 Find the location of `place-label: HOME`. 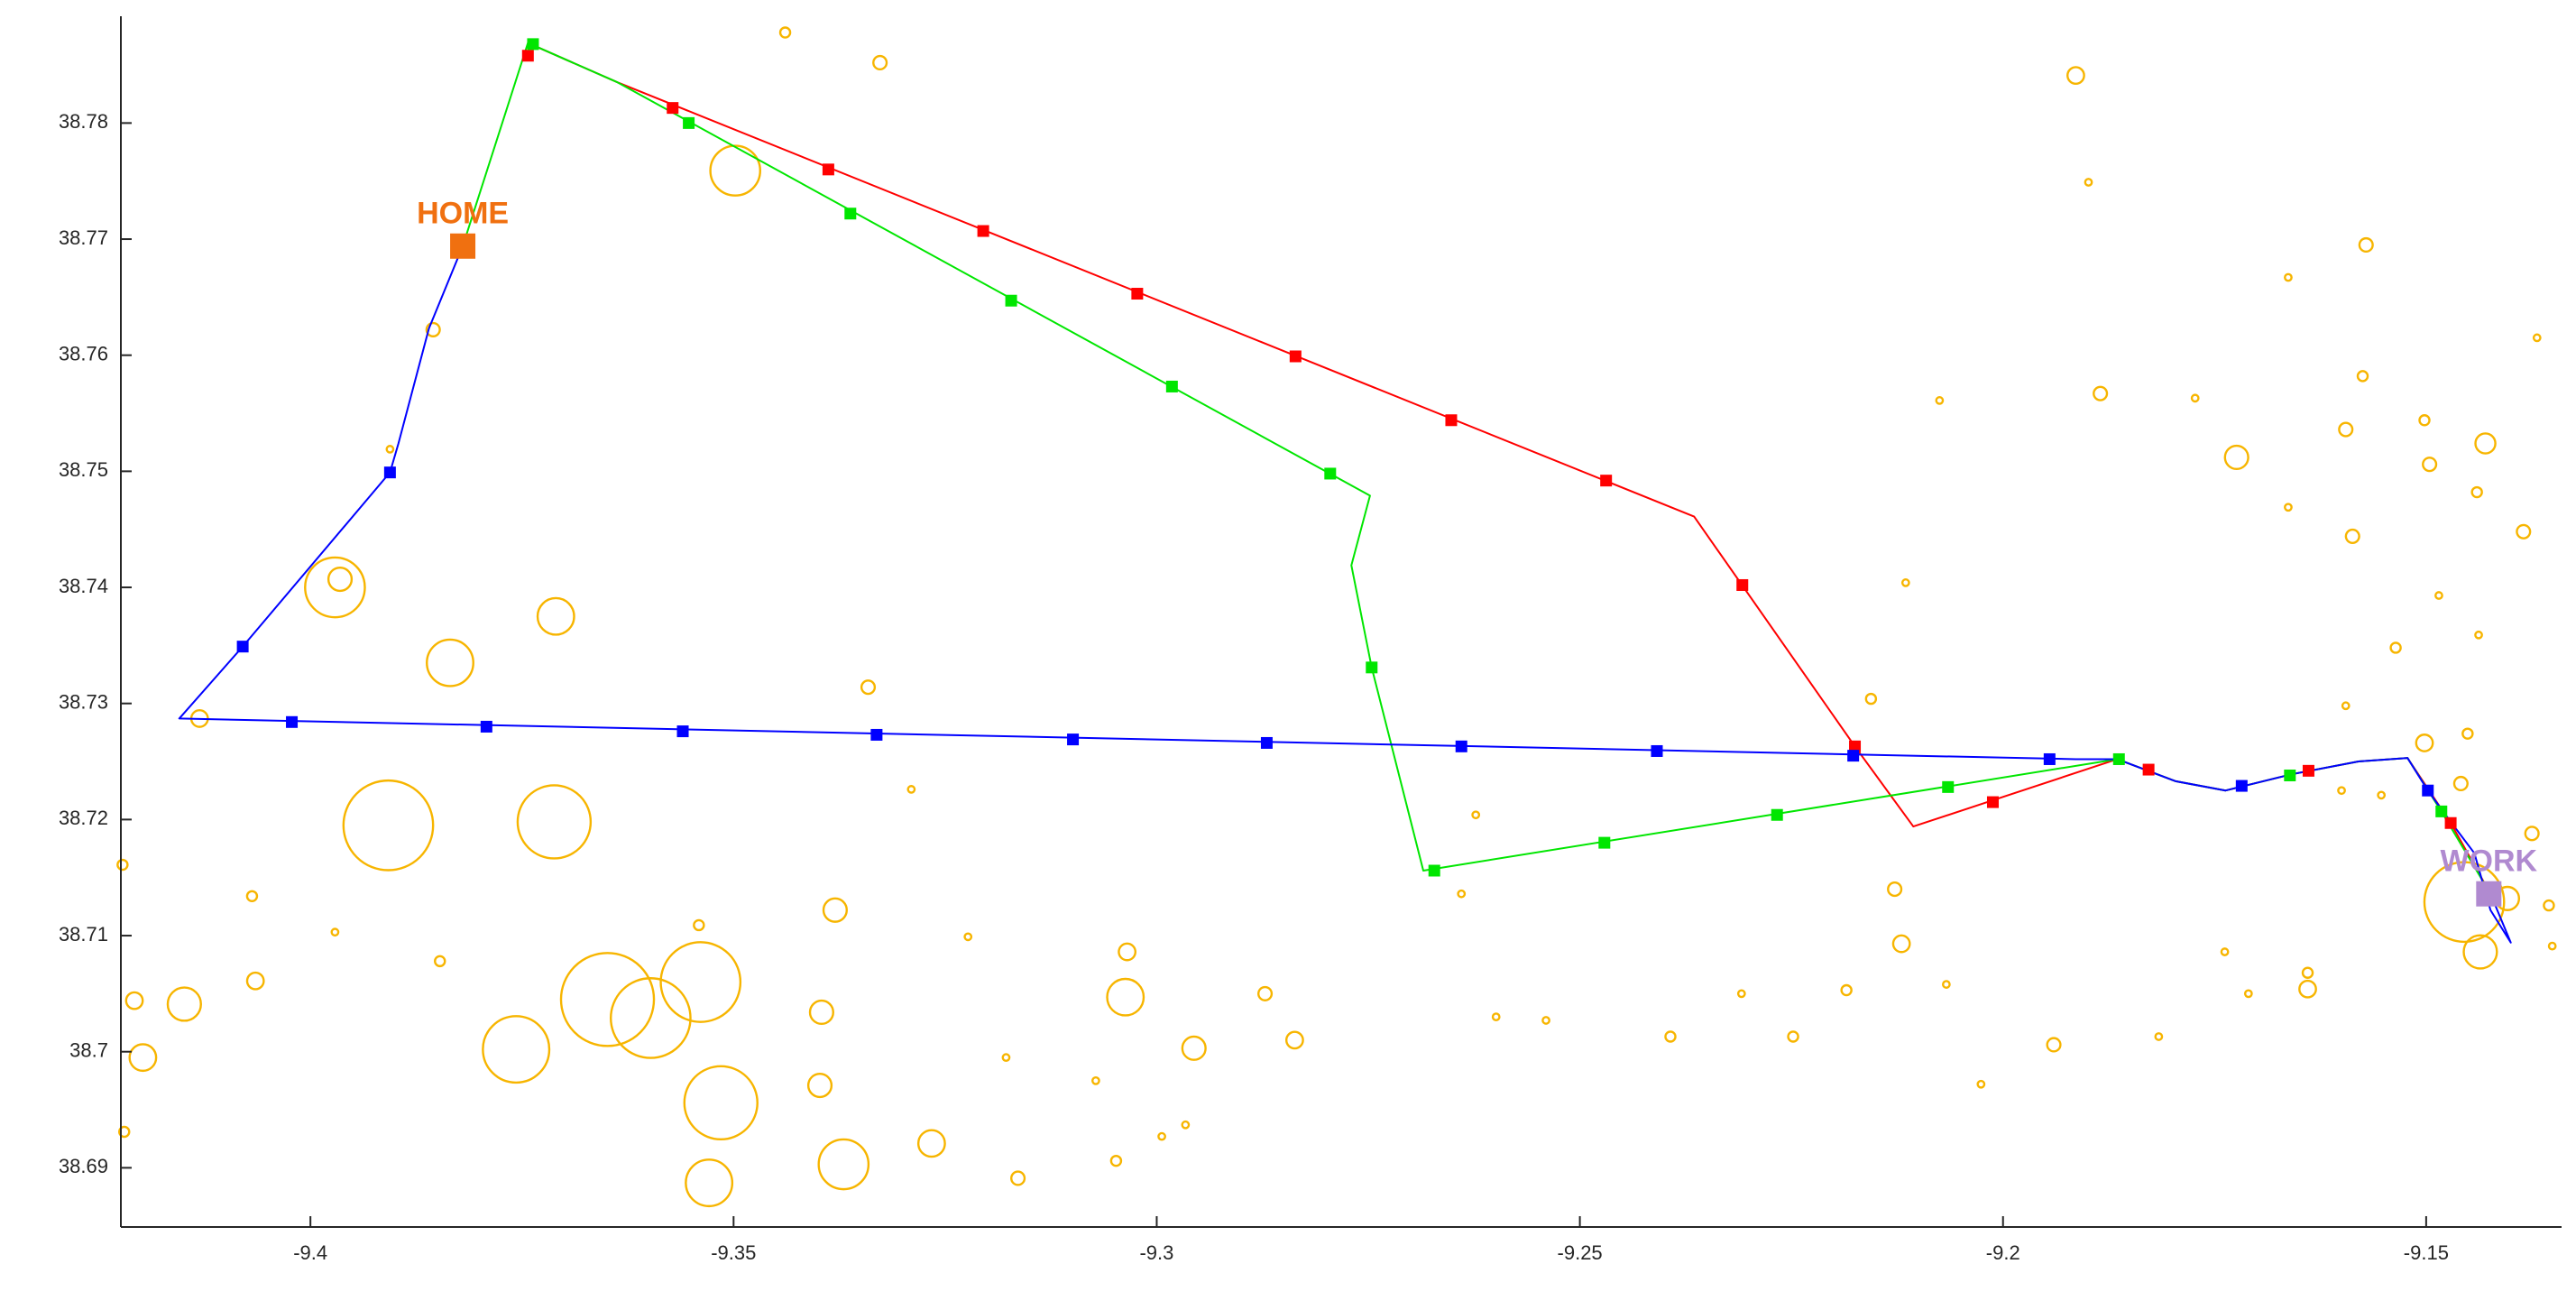

place-label: HOME is located at coordinates (463, 214).